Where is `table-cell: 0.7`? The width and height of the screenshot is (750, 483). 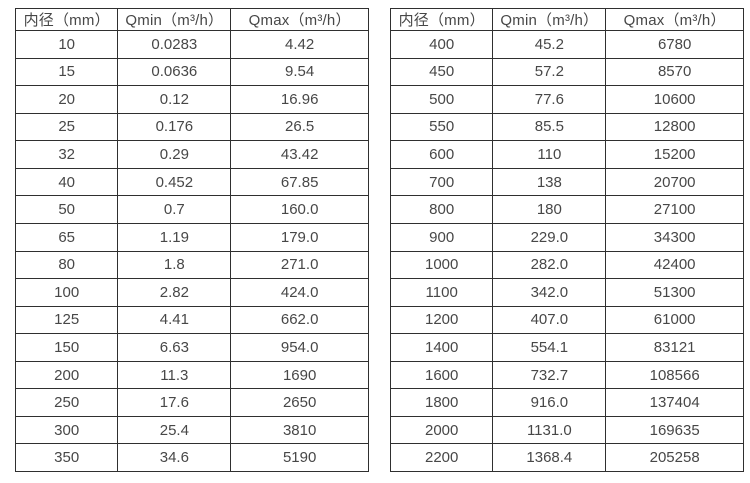
table-cell: 0.7 is located at coordinates (174, 209).